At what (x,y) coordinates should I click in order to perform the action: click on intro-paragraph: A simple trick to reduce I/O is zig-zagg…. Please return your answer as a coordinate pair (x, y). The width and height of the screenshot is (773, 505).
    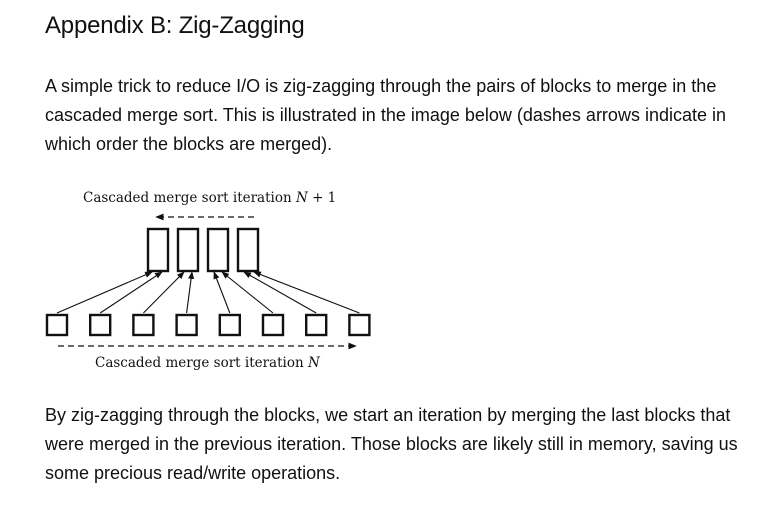
    Looking at the image, I should click on (385, 115).